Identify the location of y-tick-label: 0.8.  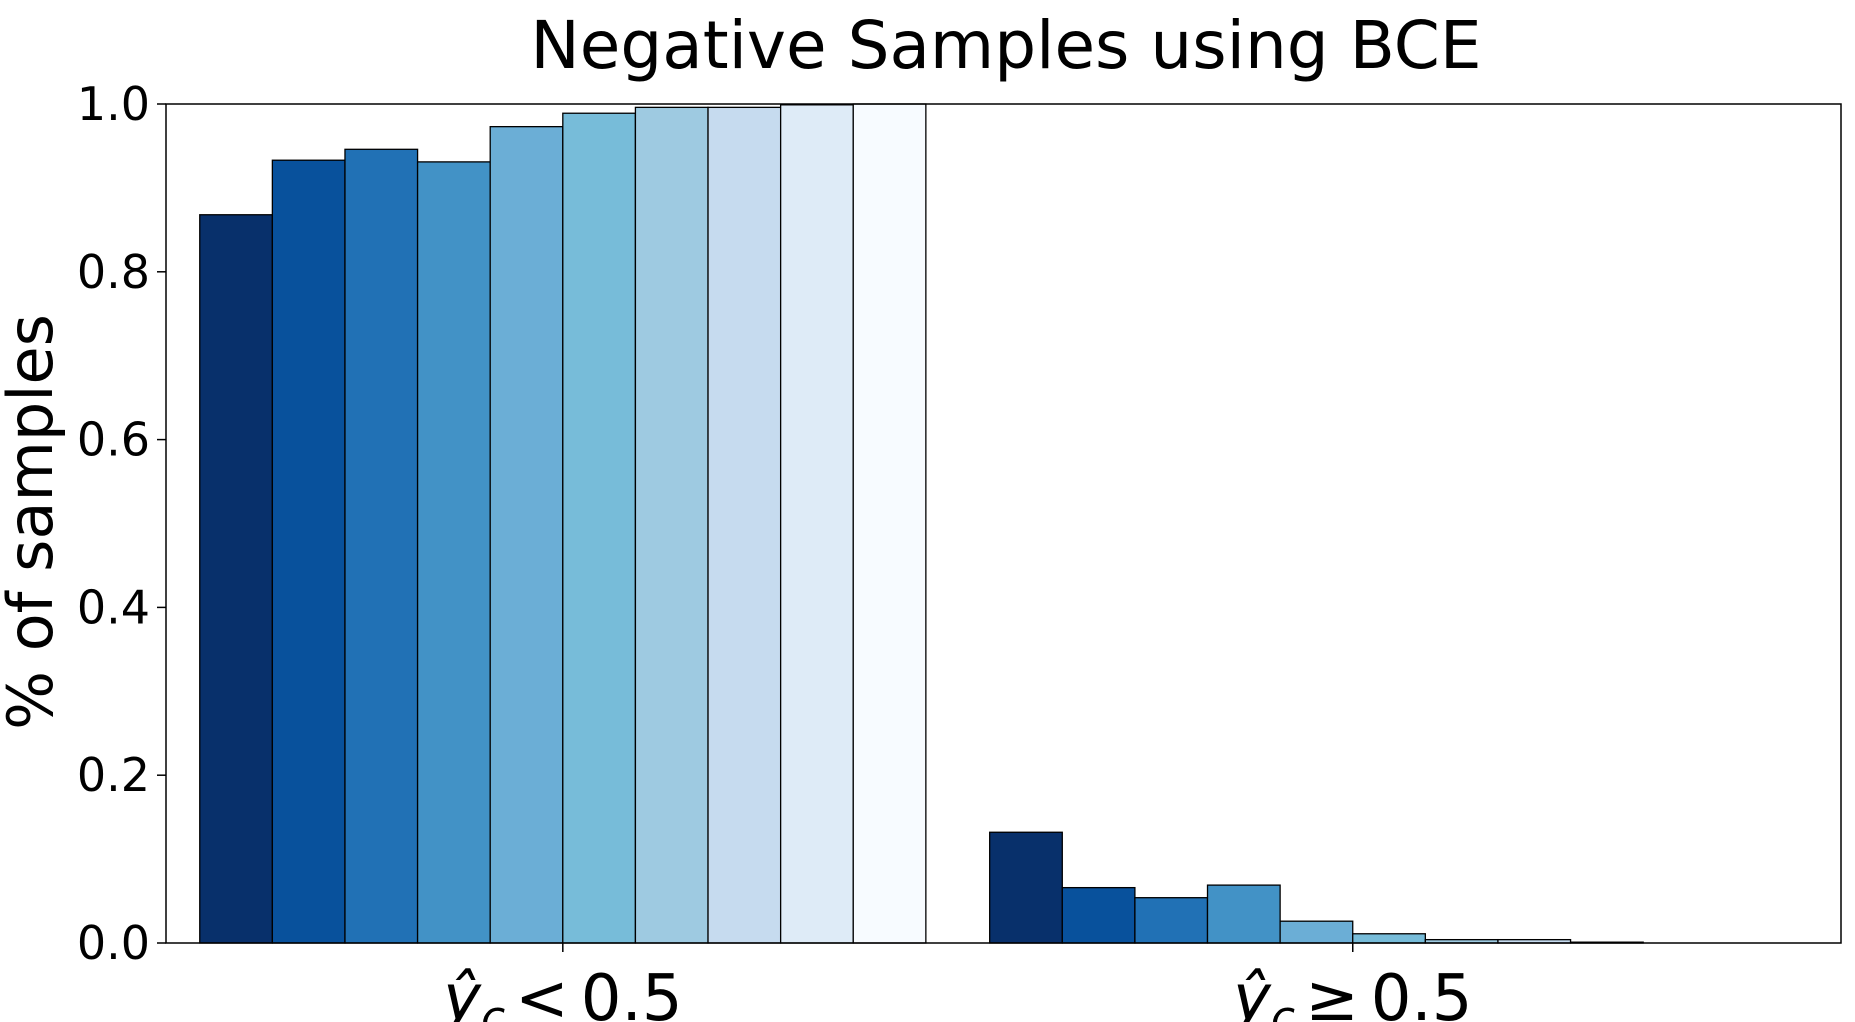
(113, 272).